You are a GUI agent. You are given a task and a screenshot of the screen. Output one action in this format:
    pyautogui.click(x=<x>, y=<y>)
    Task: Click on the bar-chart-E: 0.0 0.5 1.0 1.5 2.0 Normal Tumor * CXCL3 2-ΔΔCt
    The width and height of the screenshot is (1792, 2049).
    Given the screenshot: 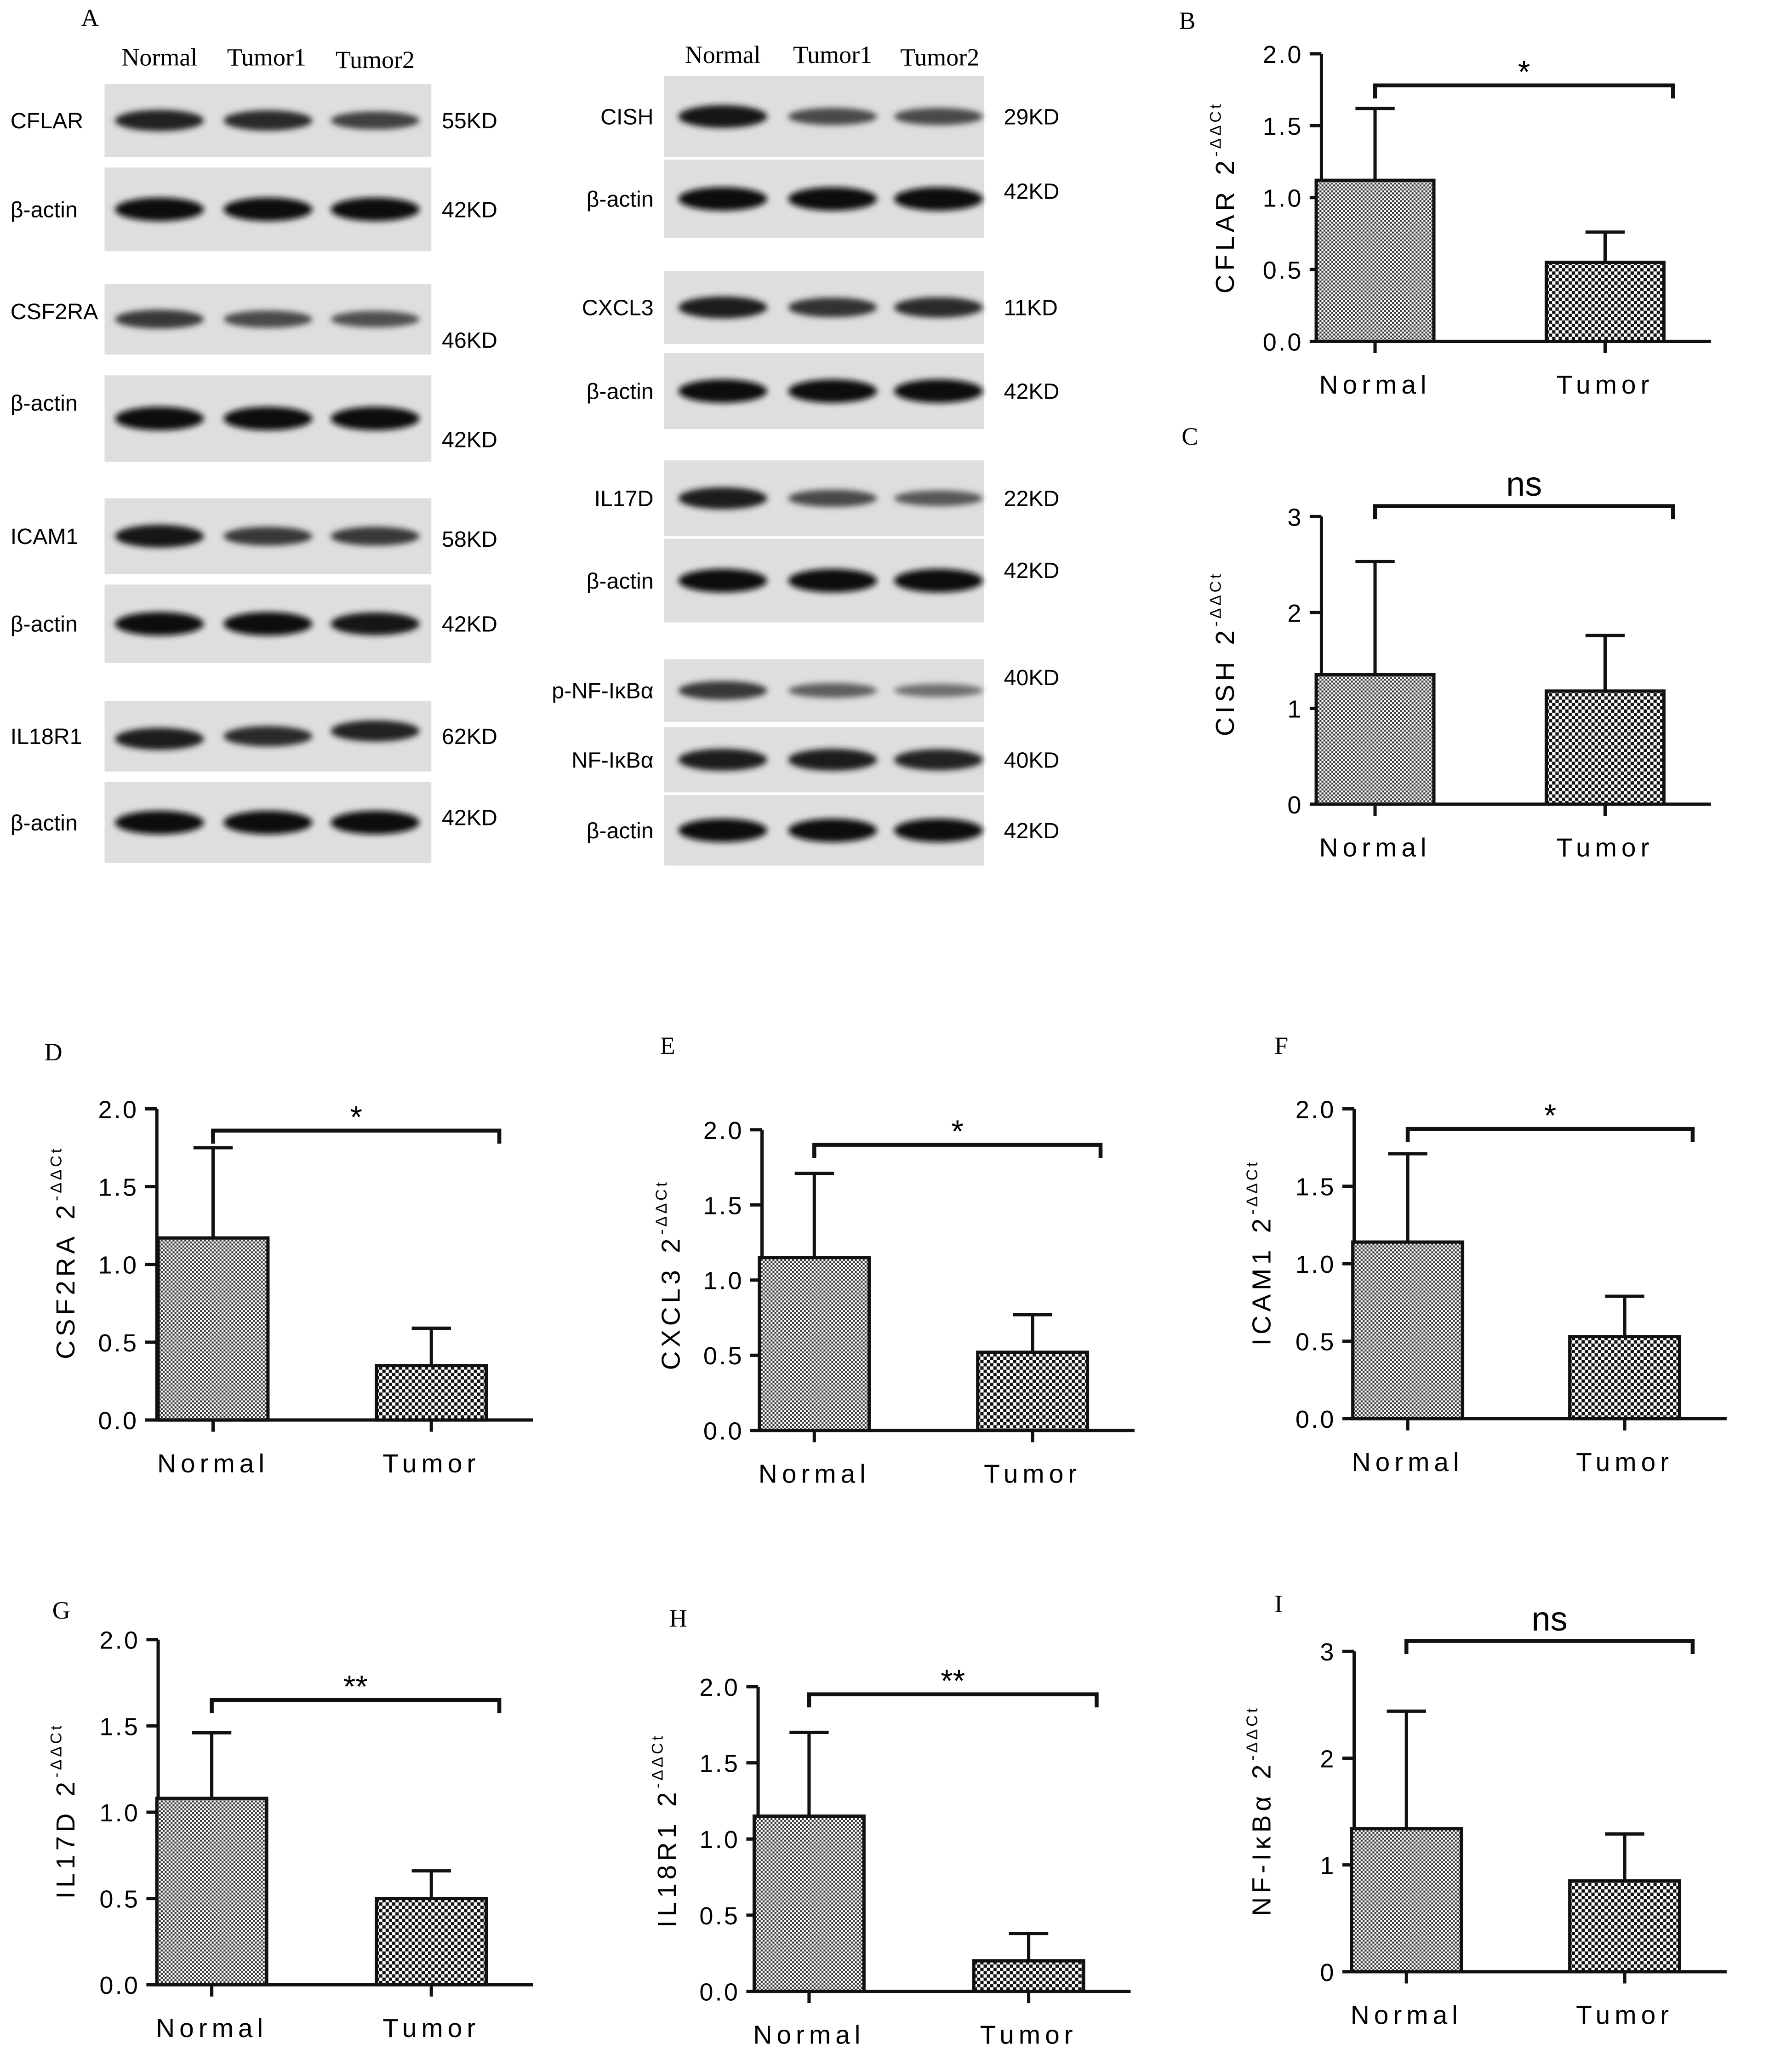 What is the action you would take?
    pyautogui.click(x=894, y=1301)
    